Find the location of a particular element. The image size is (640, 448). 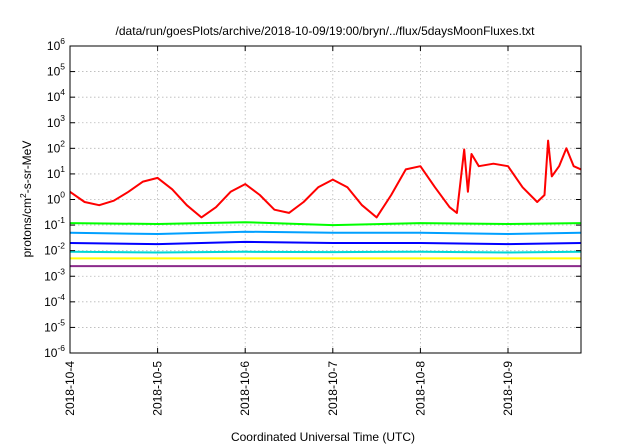

y-tick-exponent: -5 is located at coordinates (61, 322).